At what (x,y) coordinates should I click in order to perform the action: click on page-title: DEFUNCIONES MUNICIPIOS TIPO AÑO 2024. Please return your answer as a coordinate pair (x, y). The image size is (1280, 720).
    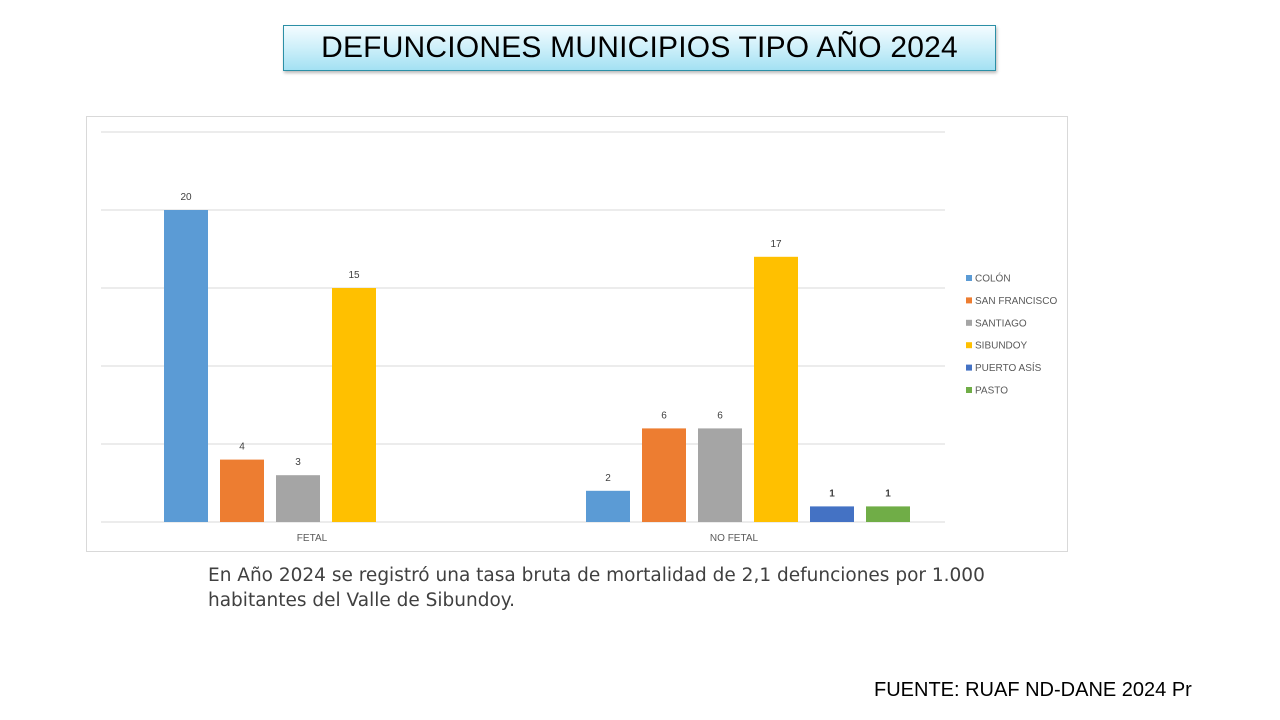
    Looking at the image, I should click on (639, 47).